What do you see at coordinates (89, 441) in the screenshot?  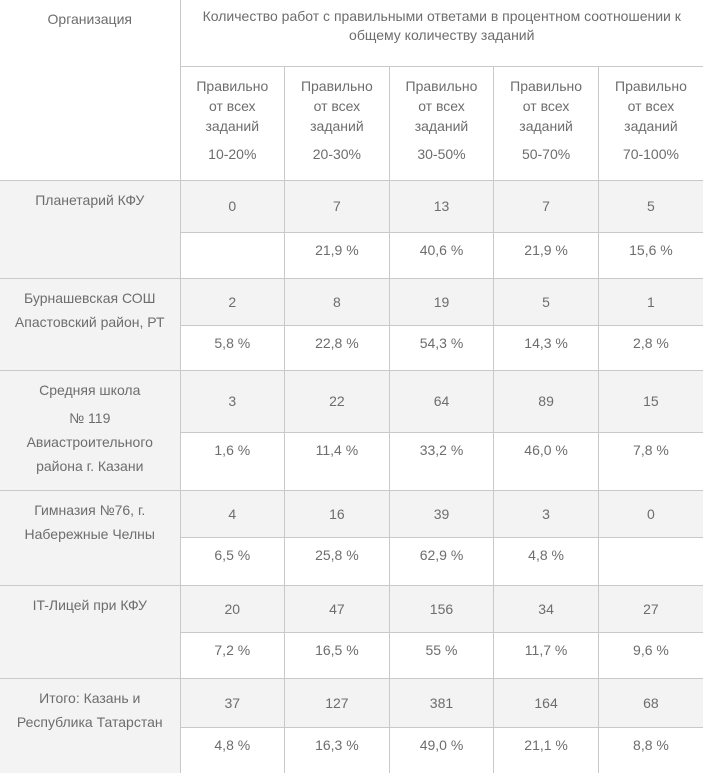 I see `org-name-line: № 119 Авиастроительного района г. Казани` at bounding box center [89, 441].